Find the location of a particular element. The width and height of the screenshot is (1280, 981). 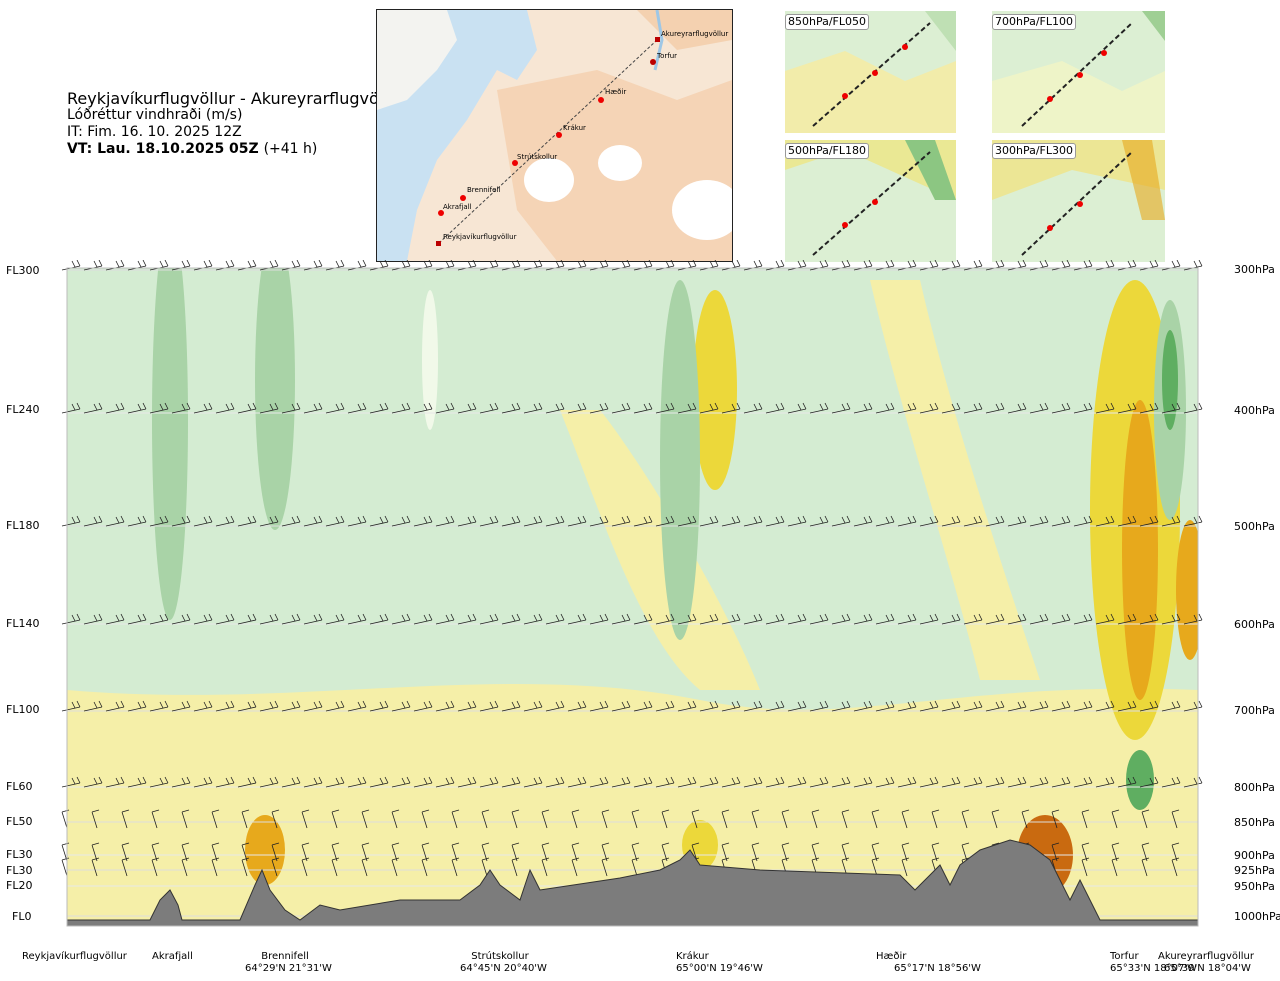

location-coord: 64°45'N 20°40'W is located at coordinates (503, 968).